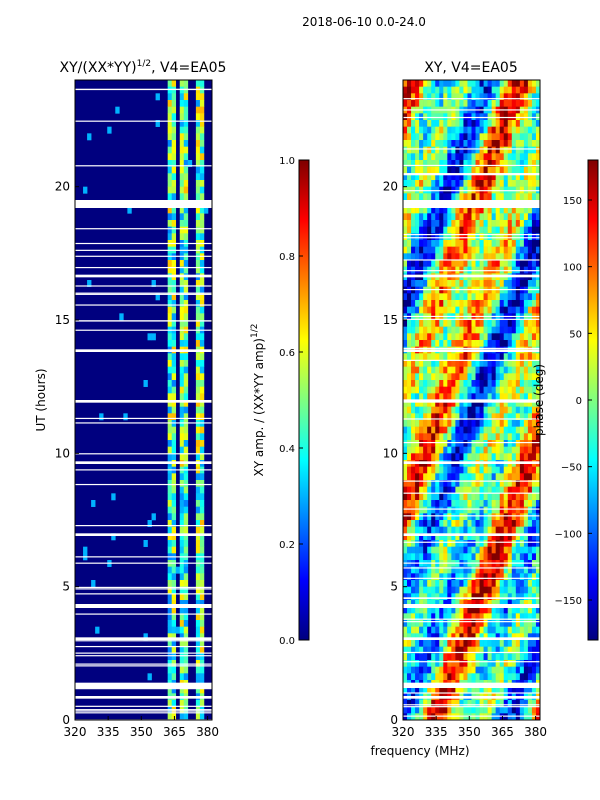 This screenshot has width=600, height=800. What do you see at coordinates (207, 732) in the screenshot?
I see `x-tick-label: 380` at bounding box center [207, 732].